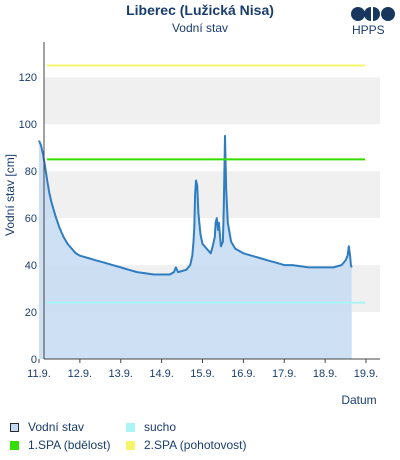  I want to click on legend-item: sucho, so click(151, 427).